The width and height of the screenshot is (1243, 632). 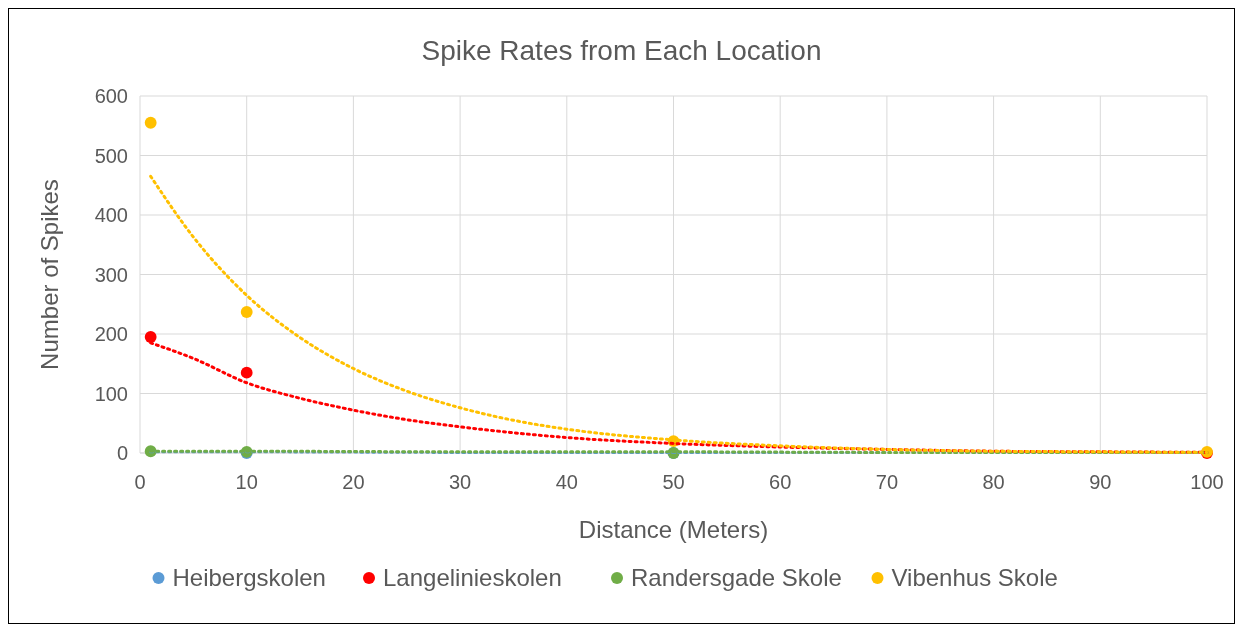 I want to click on y-tick-label: 500, so click(x=111, y=155).